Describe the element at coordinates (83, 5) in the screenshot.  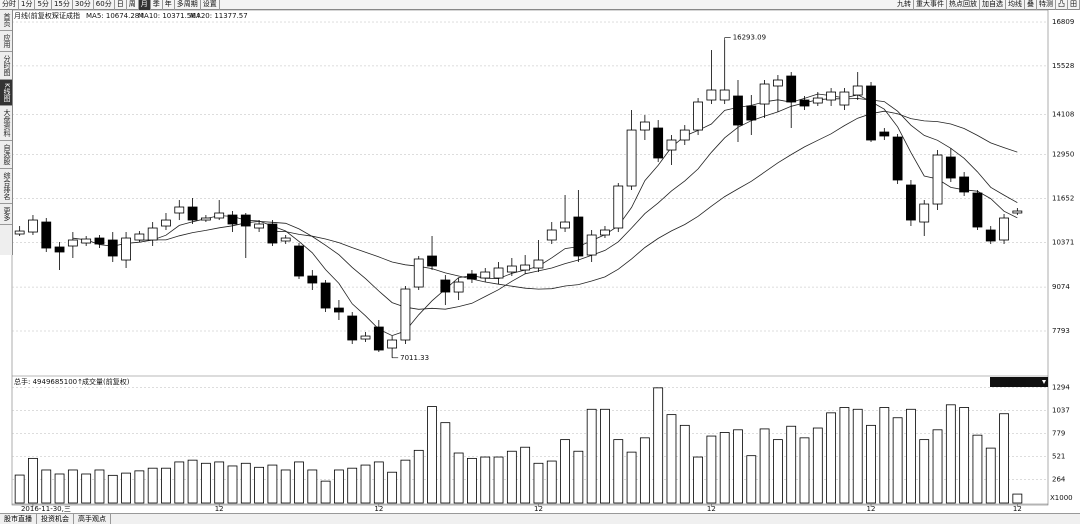
I see `toolbar-button: 30分` at that location.